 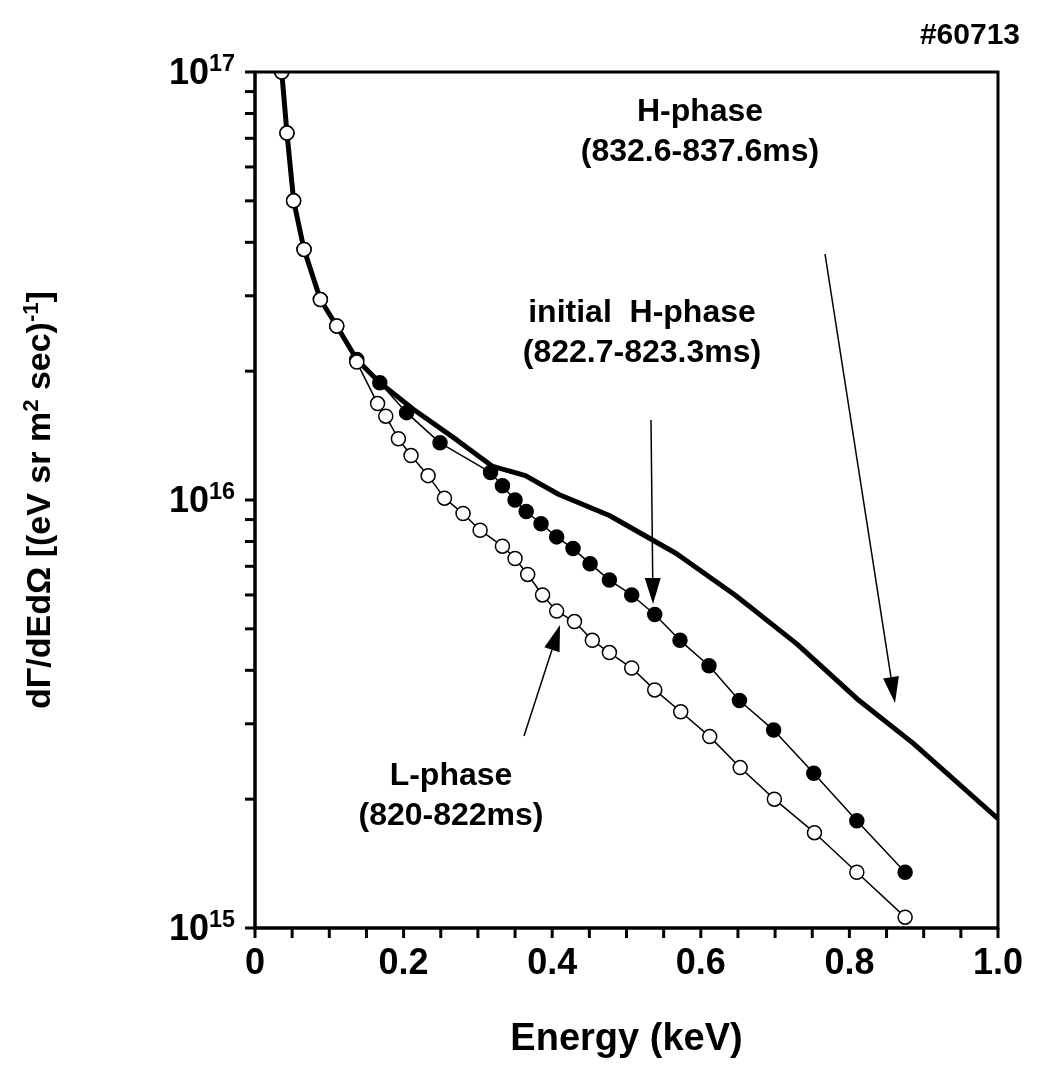 What do you see at coordinates (201, 927) in the screenshot?
I see `y-tick-label: 10$^{15}$` at bounding box center [201, 927].